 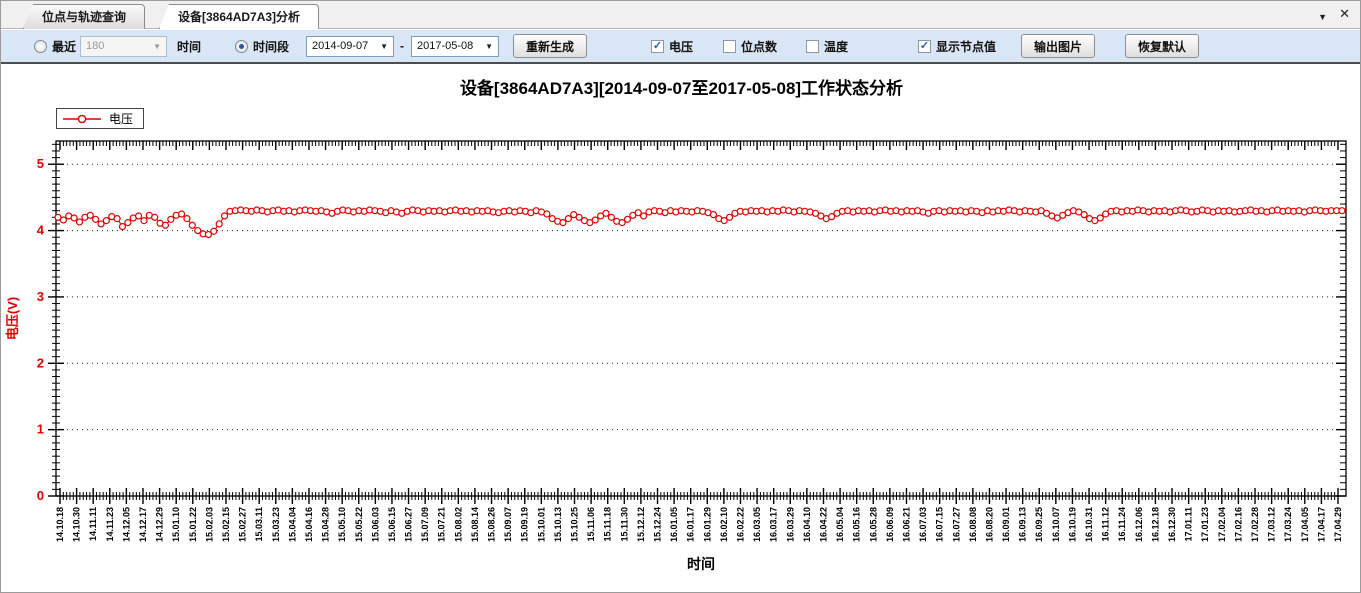 What do you see at coordinates (857, 524) in the screenshot?
I see `svg-text: 16.05.16` at bounding box center [857, 524].